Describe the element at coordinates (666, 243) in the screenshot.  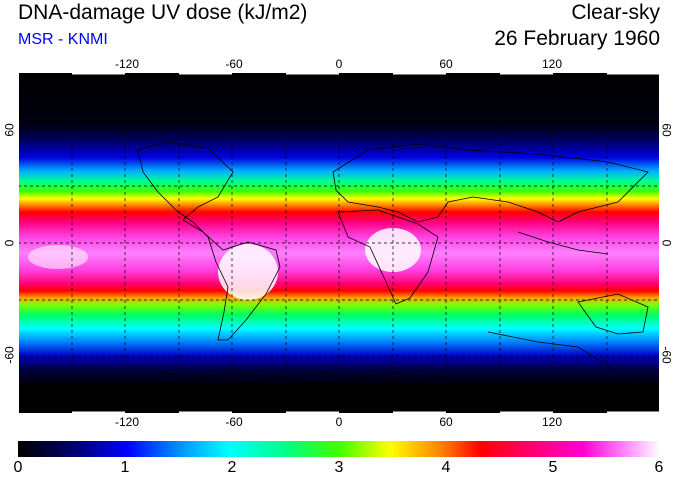
I see `lat-tick-right: 0` at that location.